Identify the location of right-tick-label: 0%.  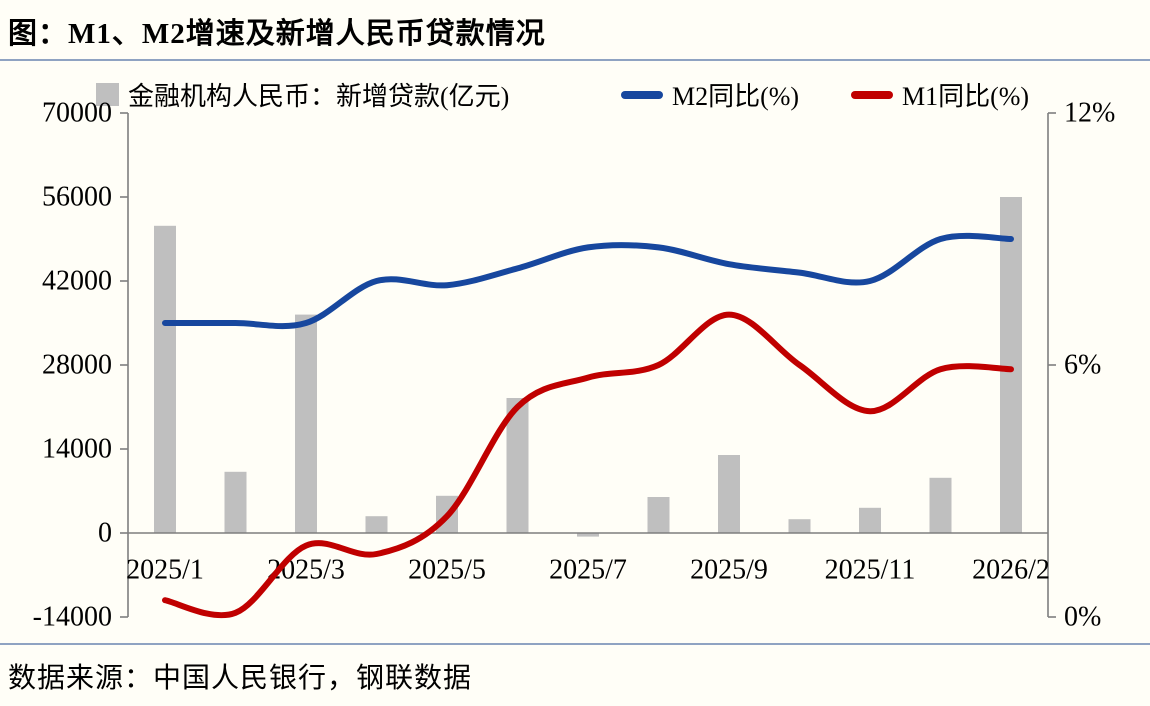
(1082, 617).